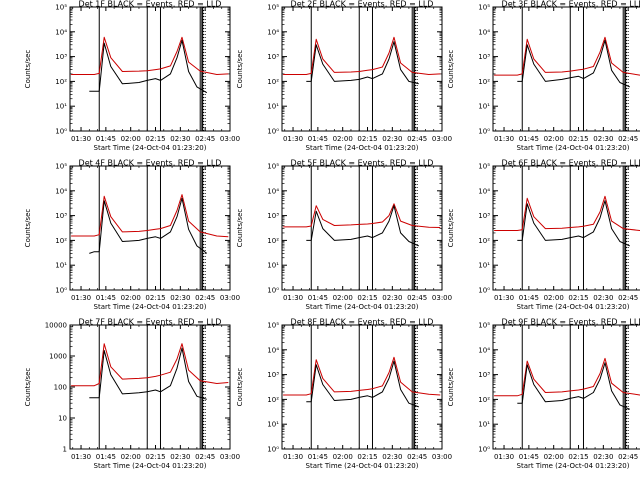  Describe the element at coordinates (60, 388) in the screenshot. I see `y-tick-label: 100` at that location.